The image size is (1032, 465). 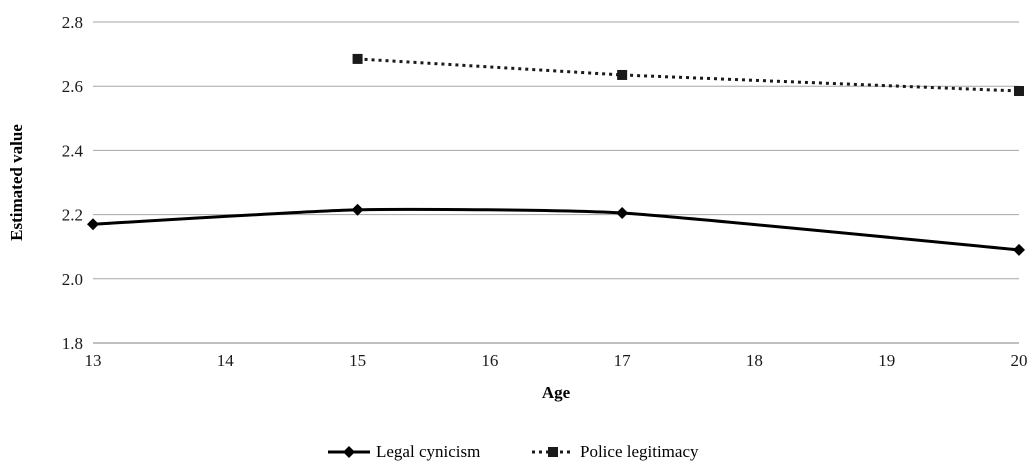 What do you see at coordinates (72, 86) in the screenshot?
I see `y-tick-label: 2.6` at bounding box center [72, 86].